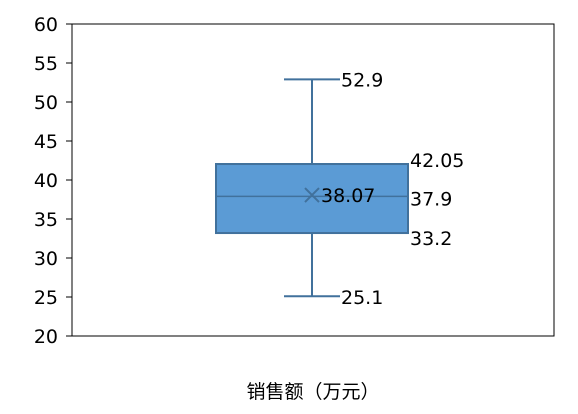  I want to click on upper-whisker-label: 52.9, so click(362, 80).